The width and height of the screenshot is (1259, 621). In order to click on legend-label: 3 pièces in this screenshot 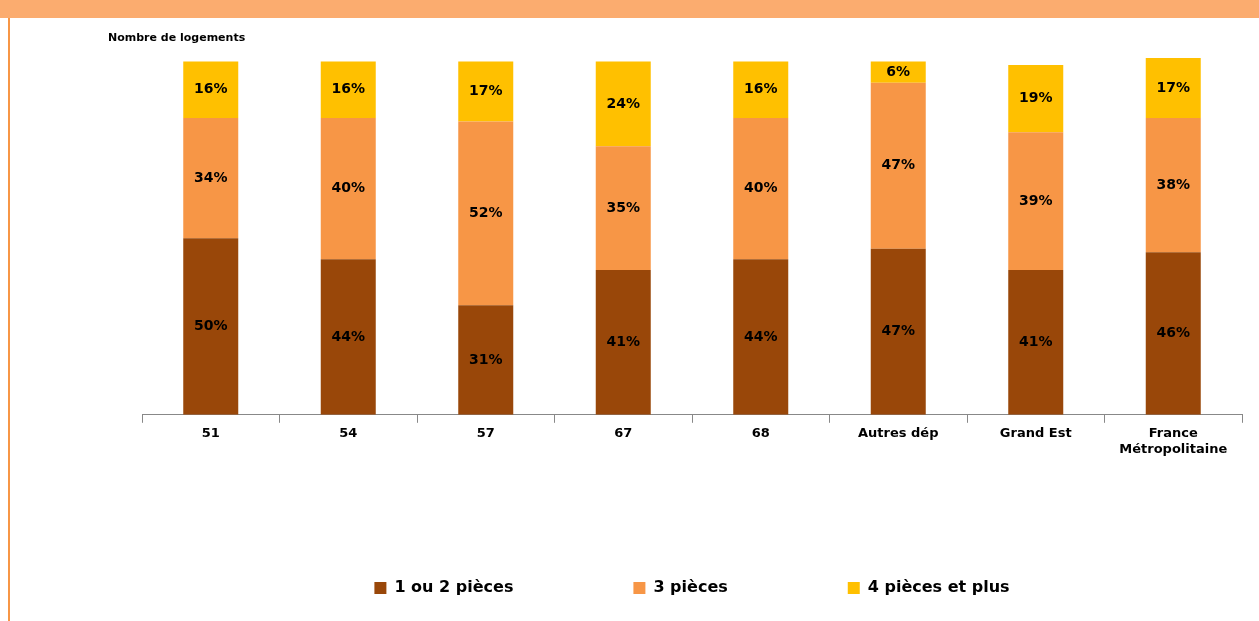, I will do `click(690, 587)`.